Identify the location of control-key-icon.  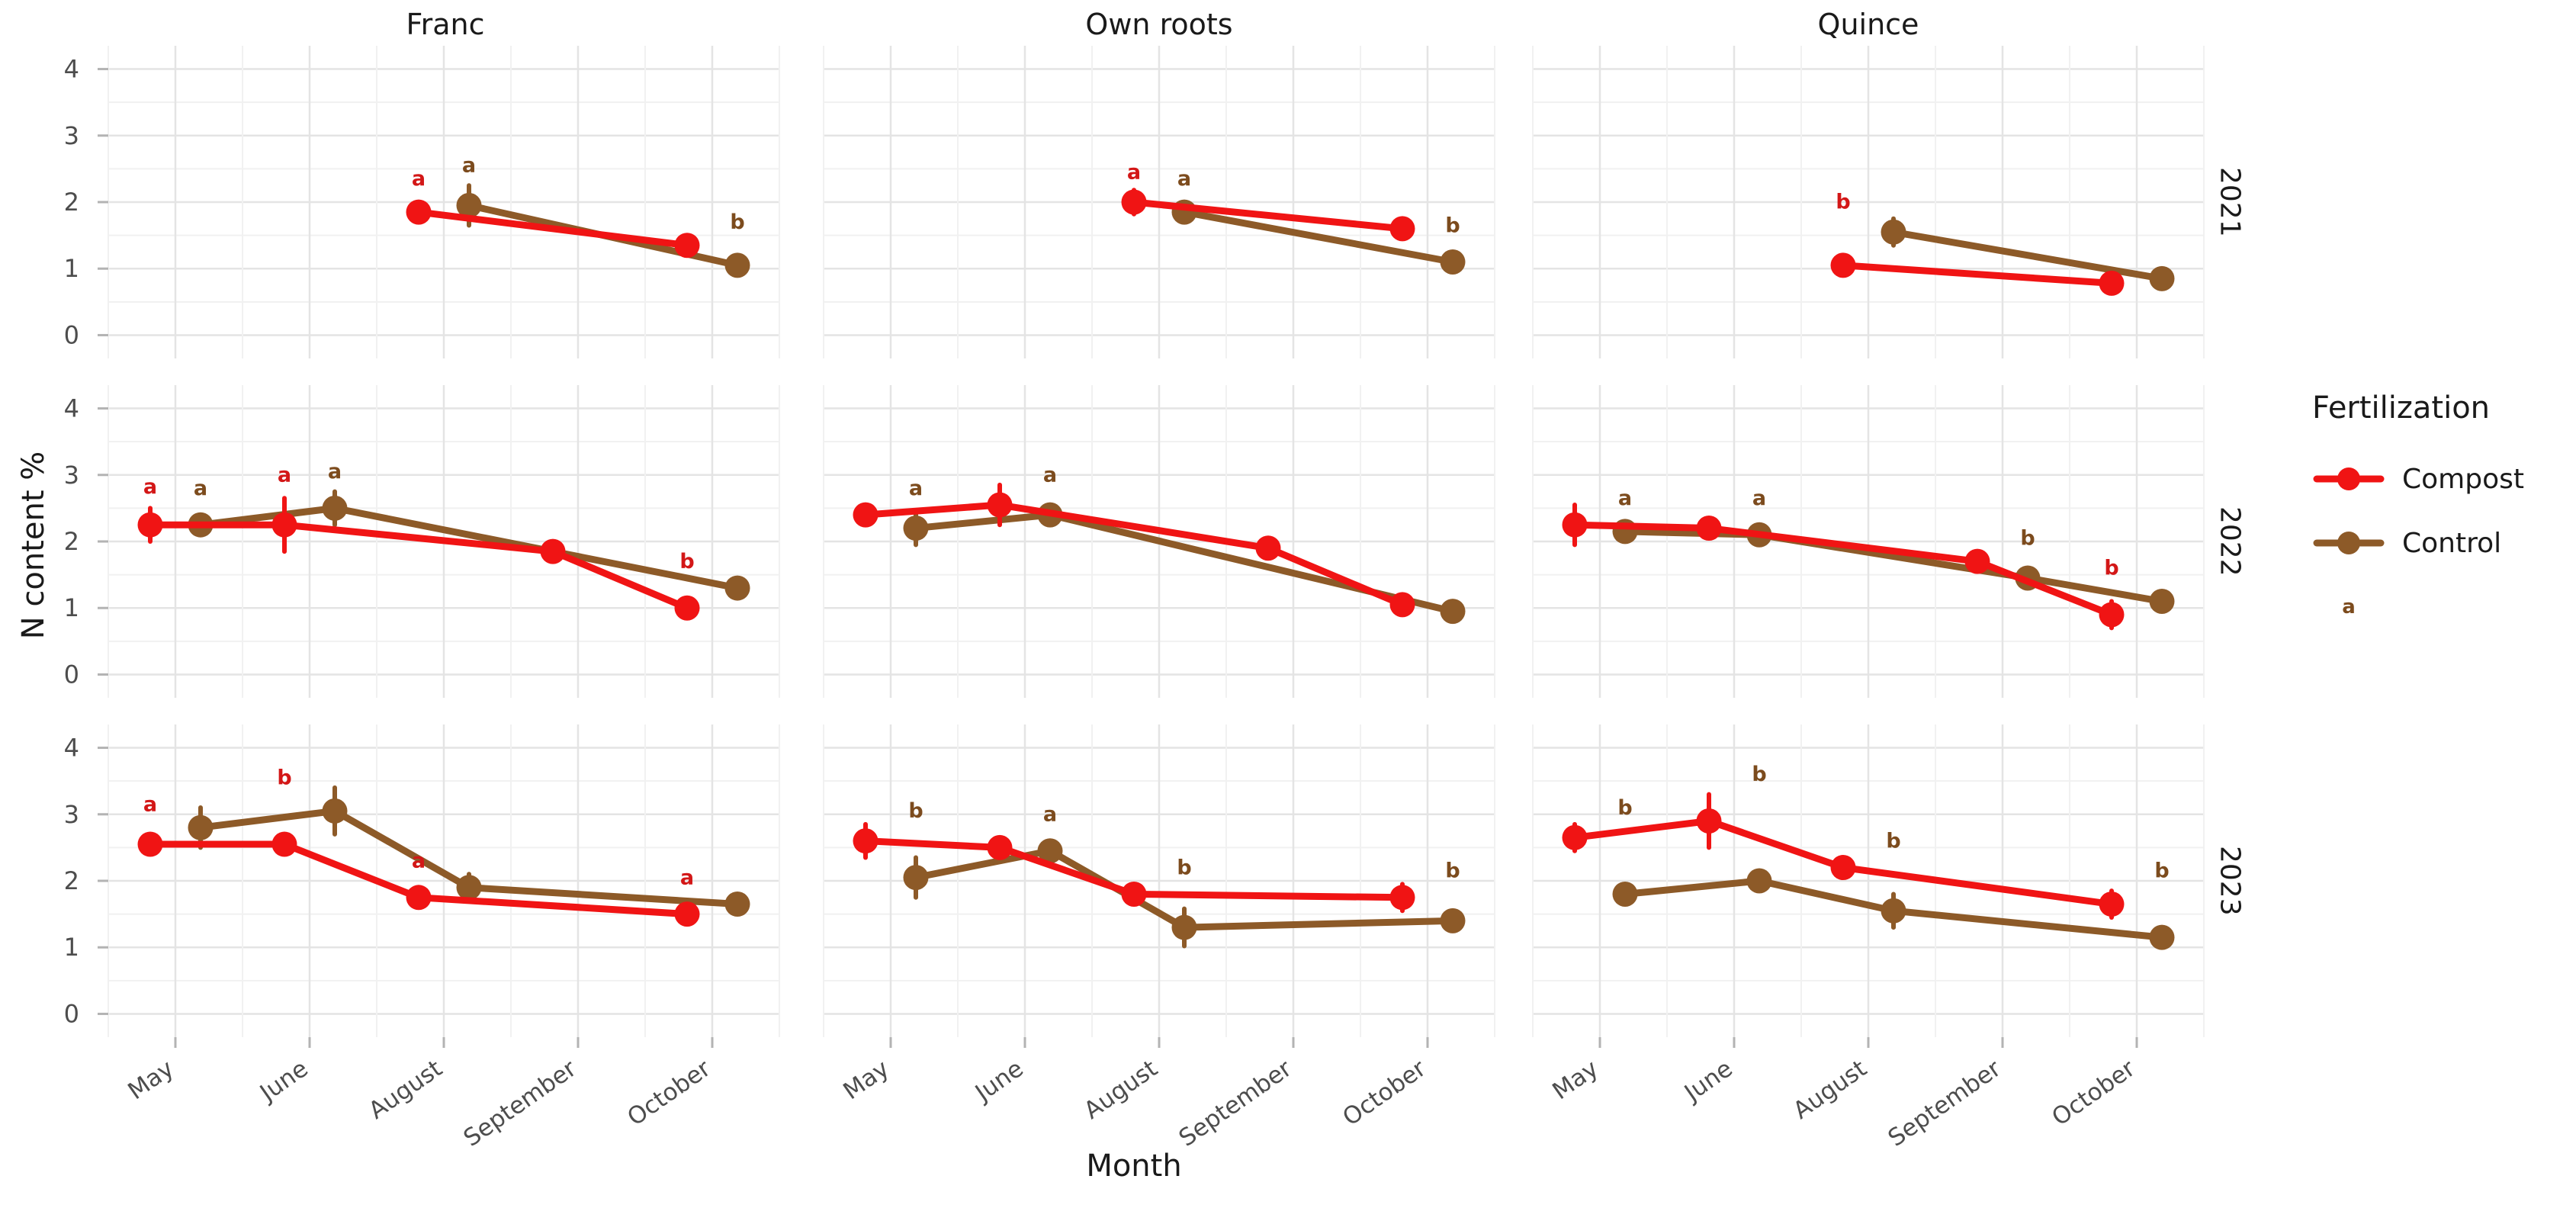
(2349, 543).